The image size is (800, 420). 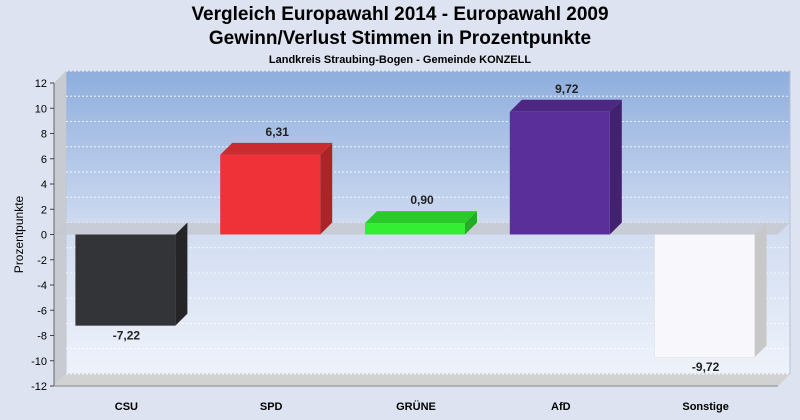 I want to click on y-tick-label: -2, so click(x=42, y=261).